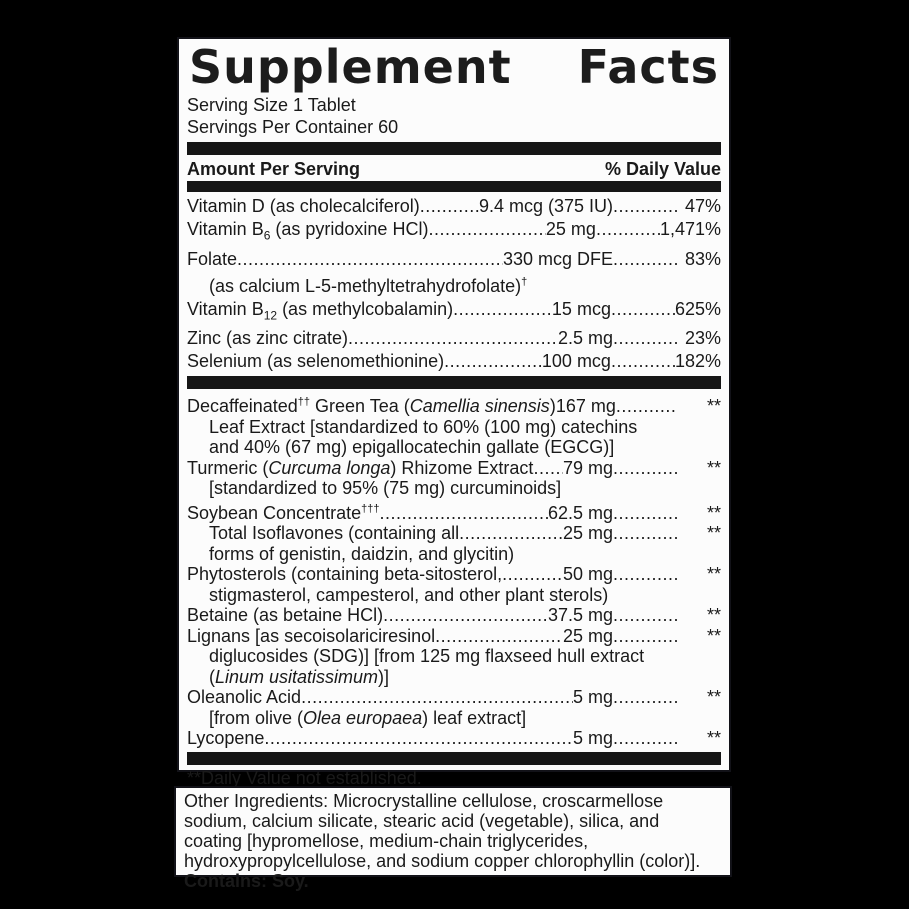  Describe the element at coordinates (360, 467) in the screenshot. I see `ingredient-name: Turmeric (Curcuma longa) Rhizome Extract` at that location.